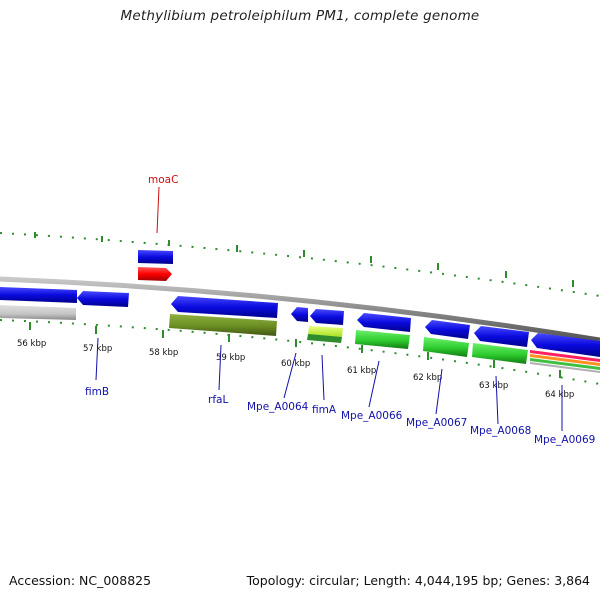 This screenshot has width=600, height=600. Describe the element at coordinates (230, 358) in the screenshot. I see `kbp-label: 59 kbp` at that location.